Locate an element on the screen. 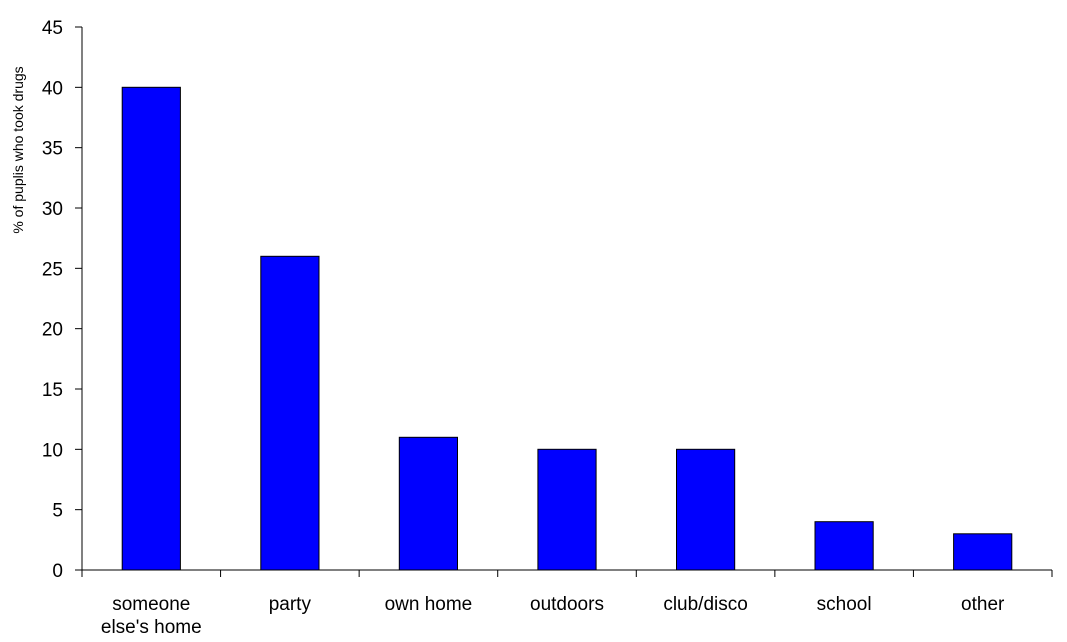 Image resolution: width=1067 pixels, height=642 pixels. y-axis: 0 5 10 15 20 25 30 35 40 45 is located at coordinates (62, 300).